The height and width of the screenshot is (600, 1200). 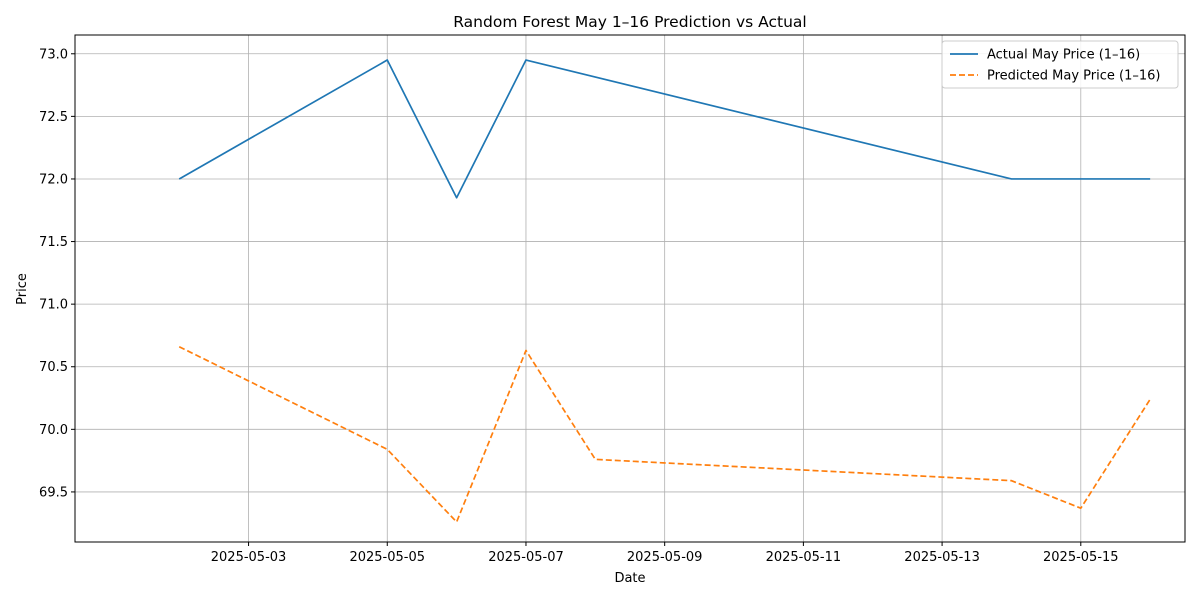 I want to click on legend-box, so click(x=1060, y=64).